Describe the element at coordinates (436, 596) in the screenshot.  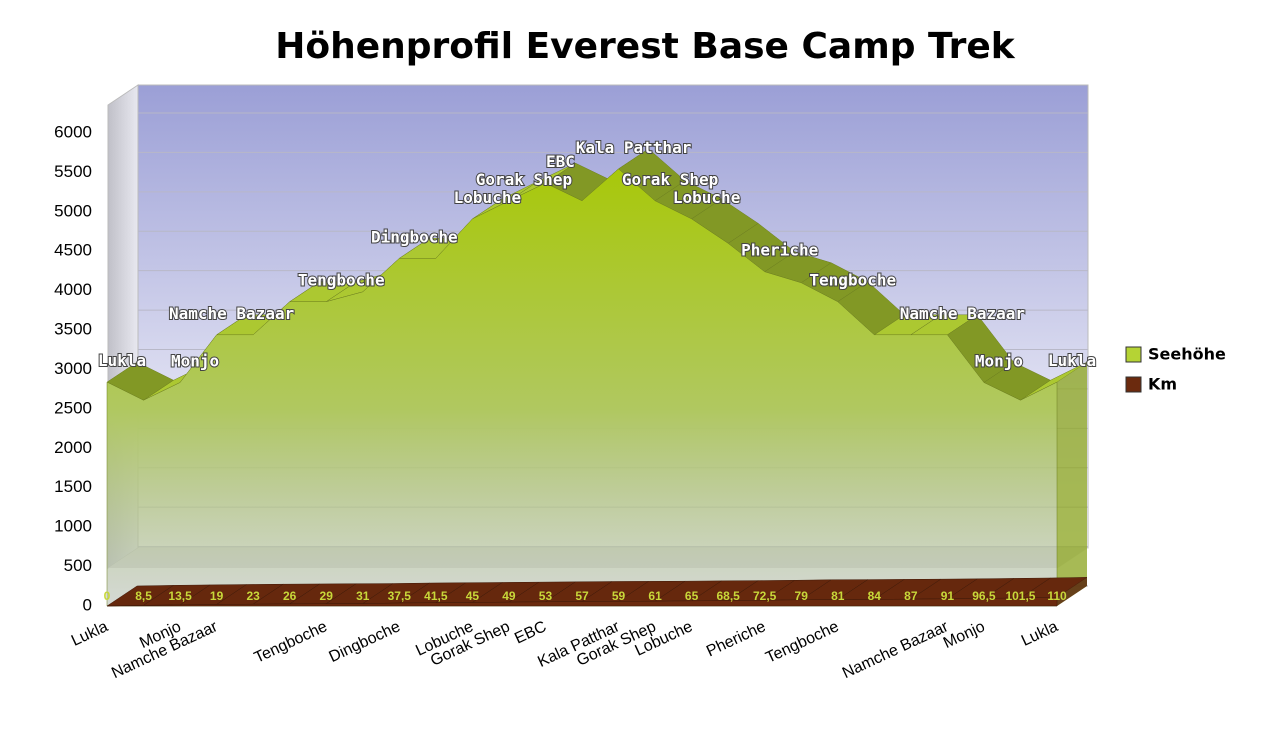
I see `data-label: 41,5` at that location.